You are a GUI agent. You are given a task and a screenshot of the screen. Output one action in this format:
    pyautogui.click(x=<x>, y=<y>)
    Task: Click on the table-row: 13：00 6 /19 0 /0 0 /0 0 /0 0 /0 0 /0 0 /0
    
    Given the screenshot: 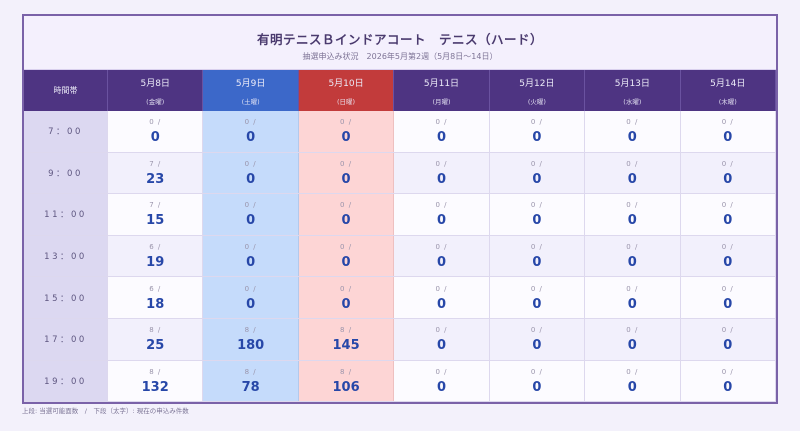 What is the action you would take?
    pyautogui.click(x=400, y=256)
    